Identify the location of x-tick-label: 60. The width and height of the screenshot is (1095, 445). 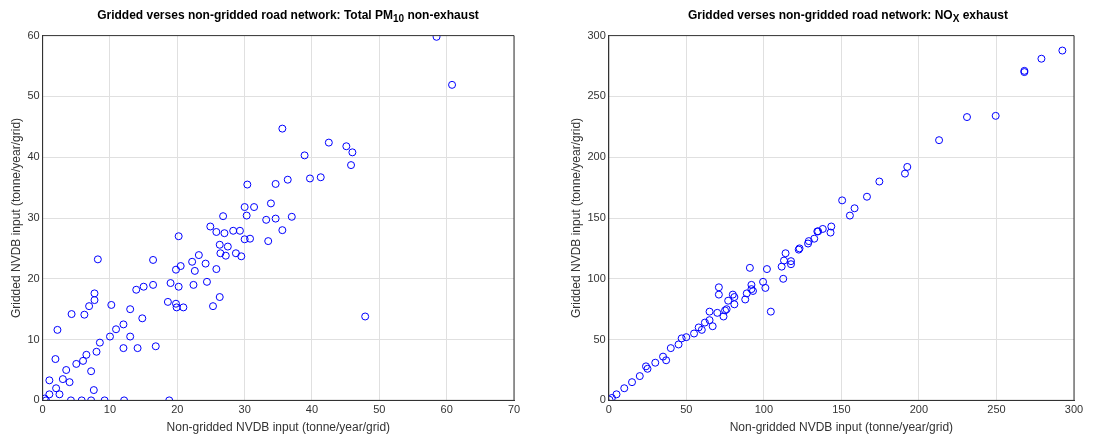
(446, 409).